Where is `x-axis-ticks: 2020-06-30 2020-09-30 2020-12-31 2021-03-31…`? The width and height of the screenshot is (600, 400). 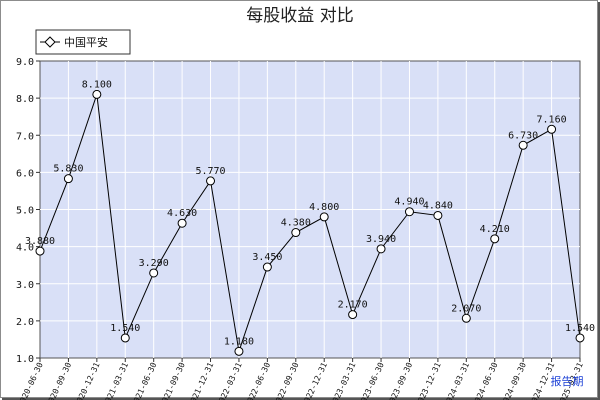 x-axis-ticks: 2020-06-30 2020-09-30 2020-12-31 2021-03-31… is located at coordinates (300, 379).